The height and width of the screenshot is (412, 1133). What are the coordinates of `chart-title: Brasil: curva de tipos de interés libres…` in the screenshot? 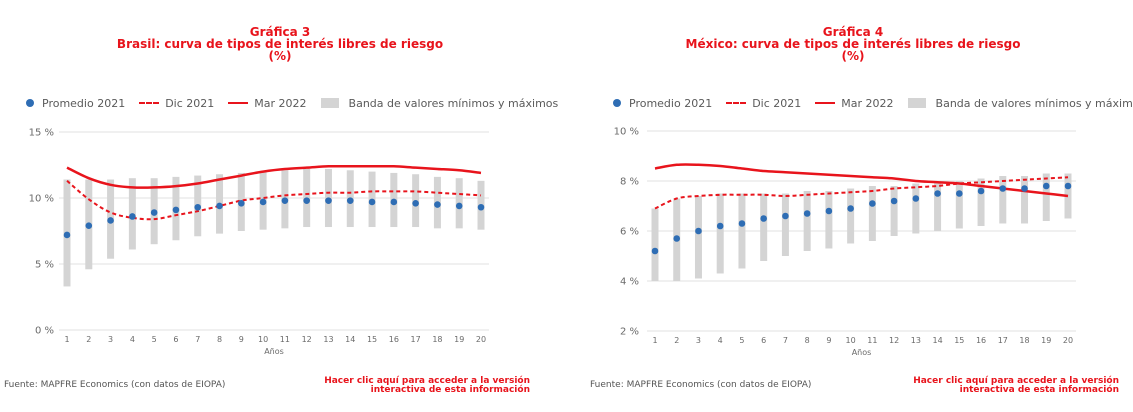 It's located at (280, 44).